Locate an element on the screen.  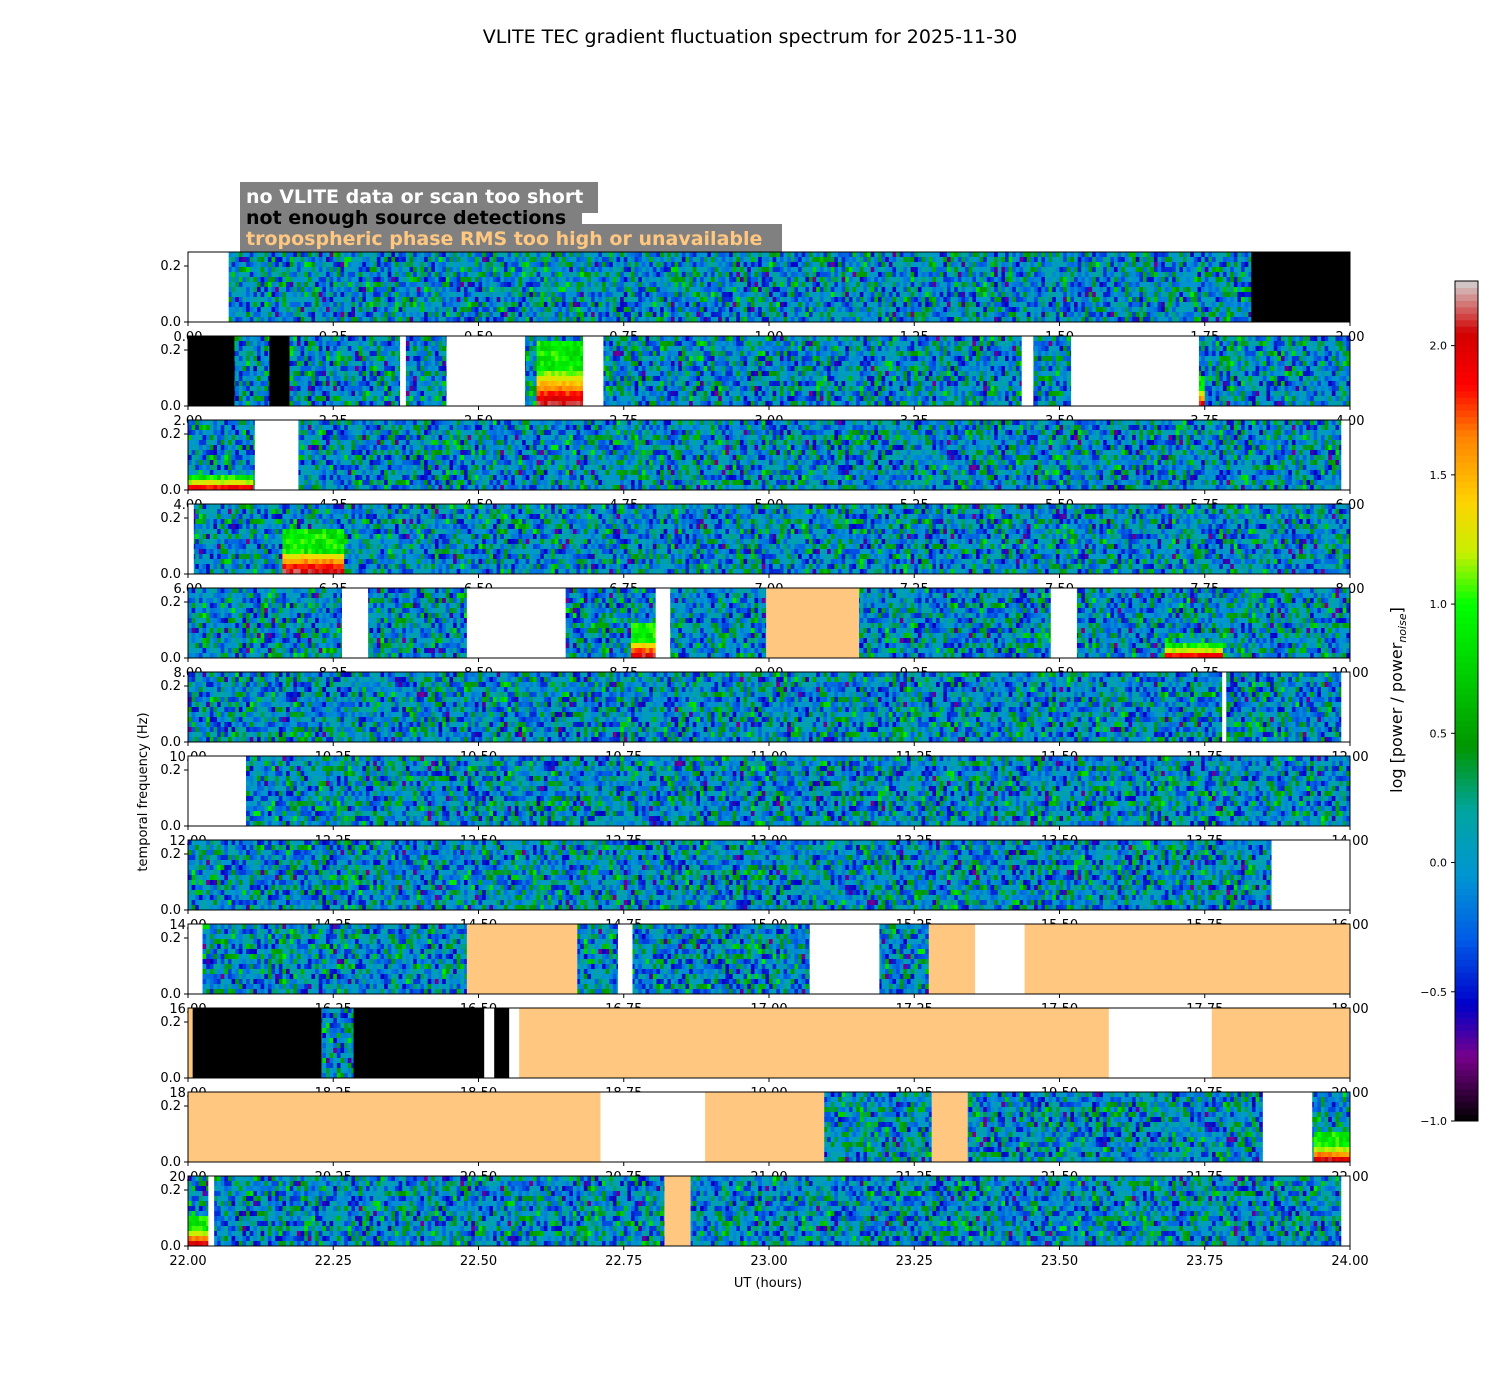
colorbar-tick-label: 2.0 is located at coordinates (1439, 346).